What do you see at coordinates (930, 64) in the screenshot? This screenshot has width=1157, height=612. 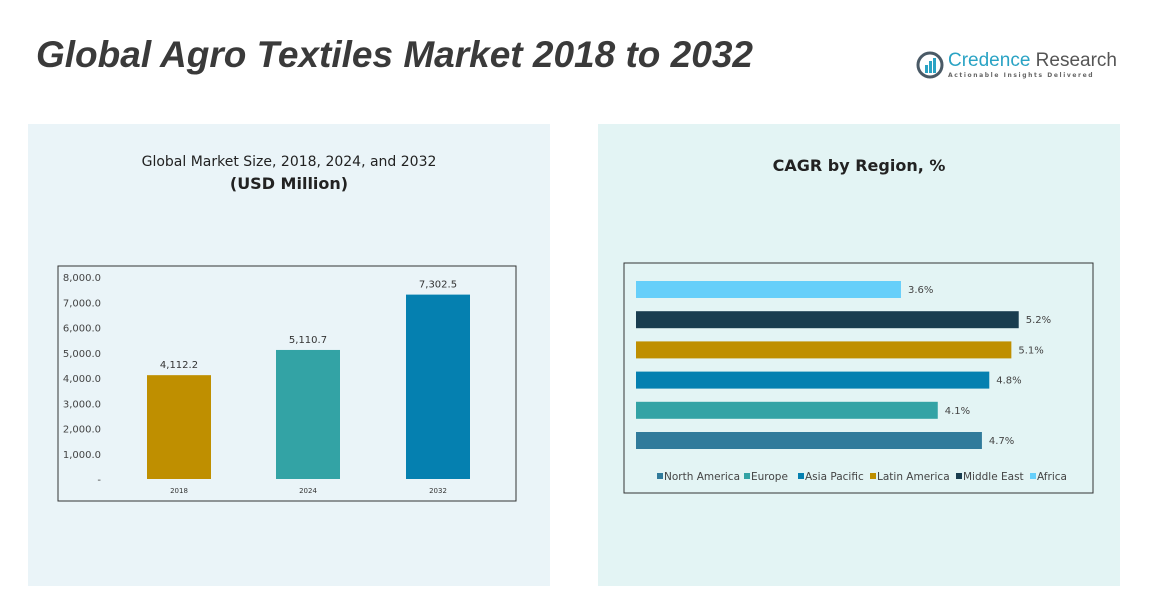 I see `logo-icon` at bounding box center [930, 64].